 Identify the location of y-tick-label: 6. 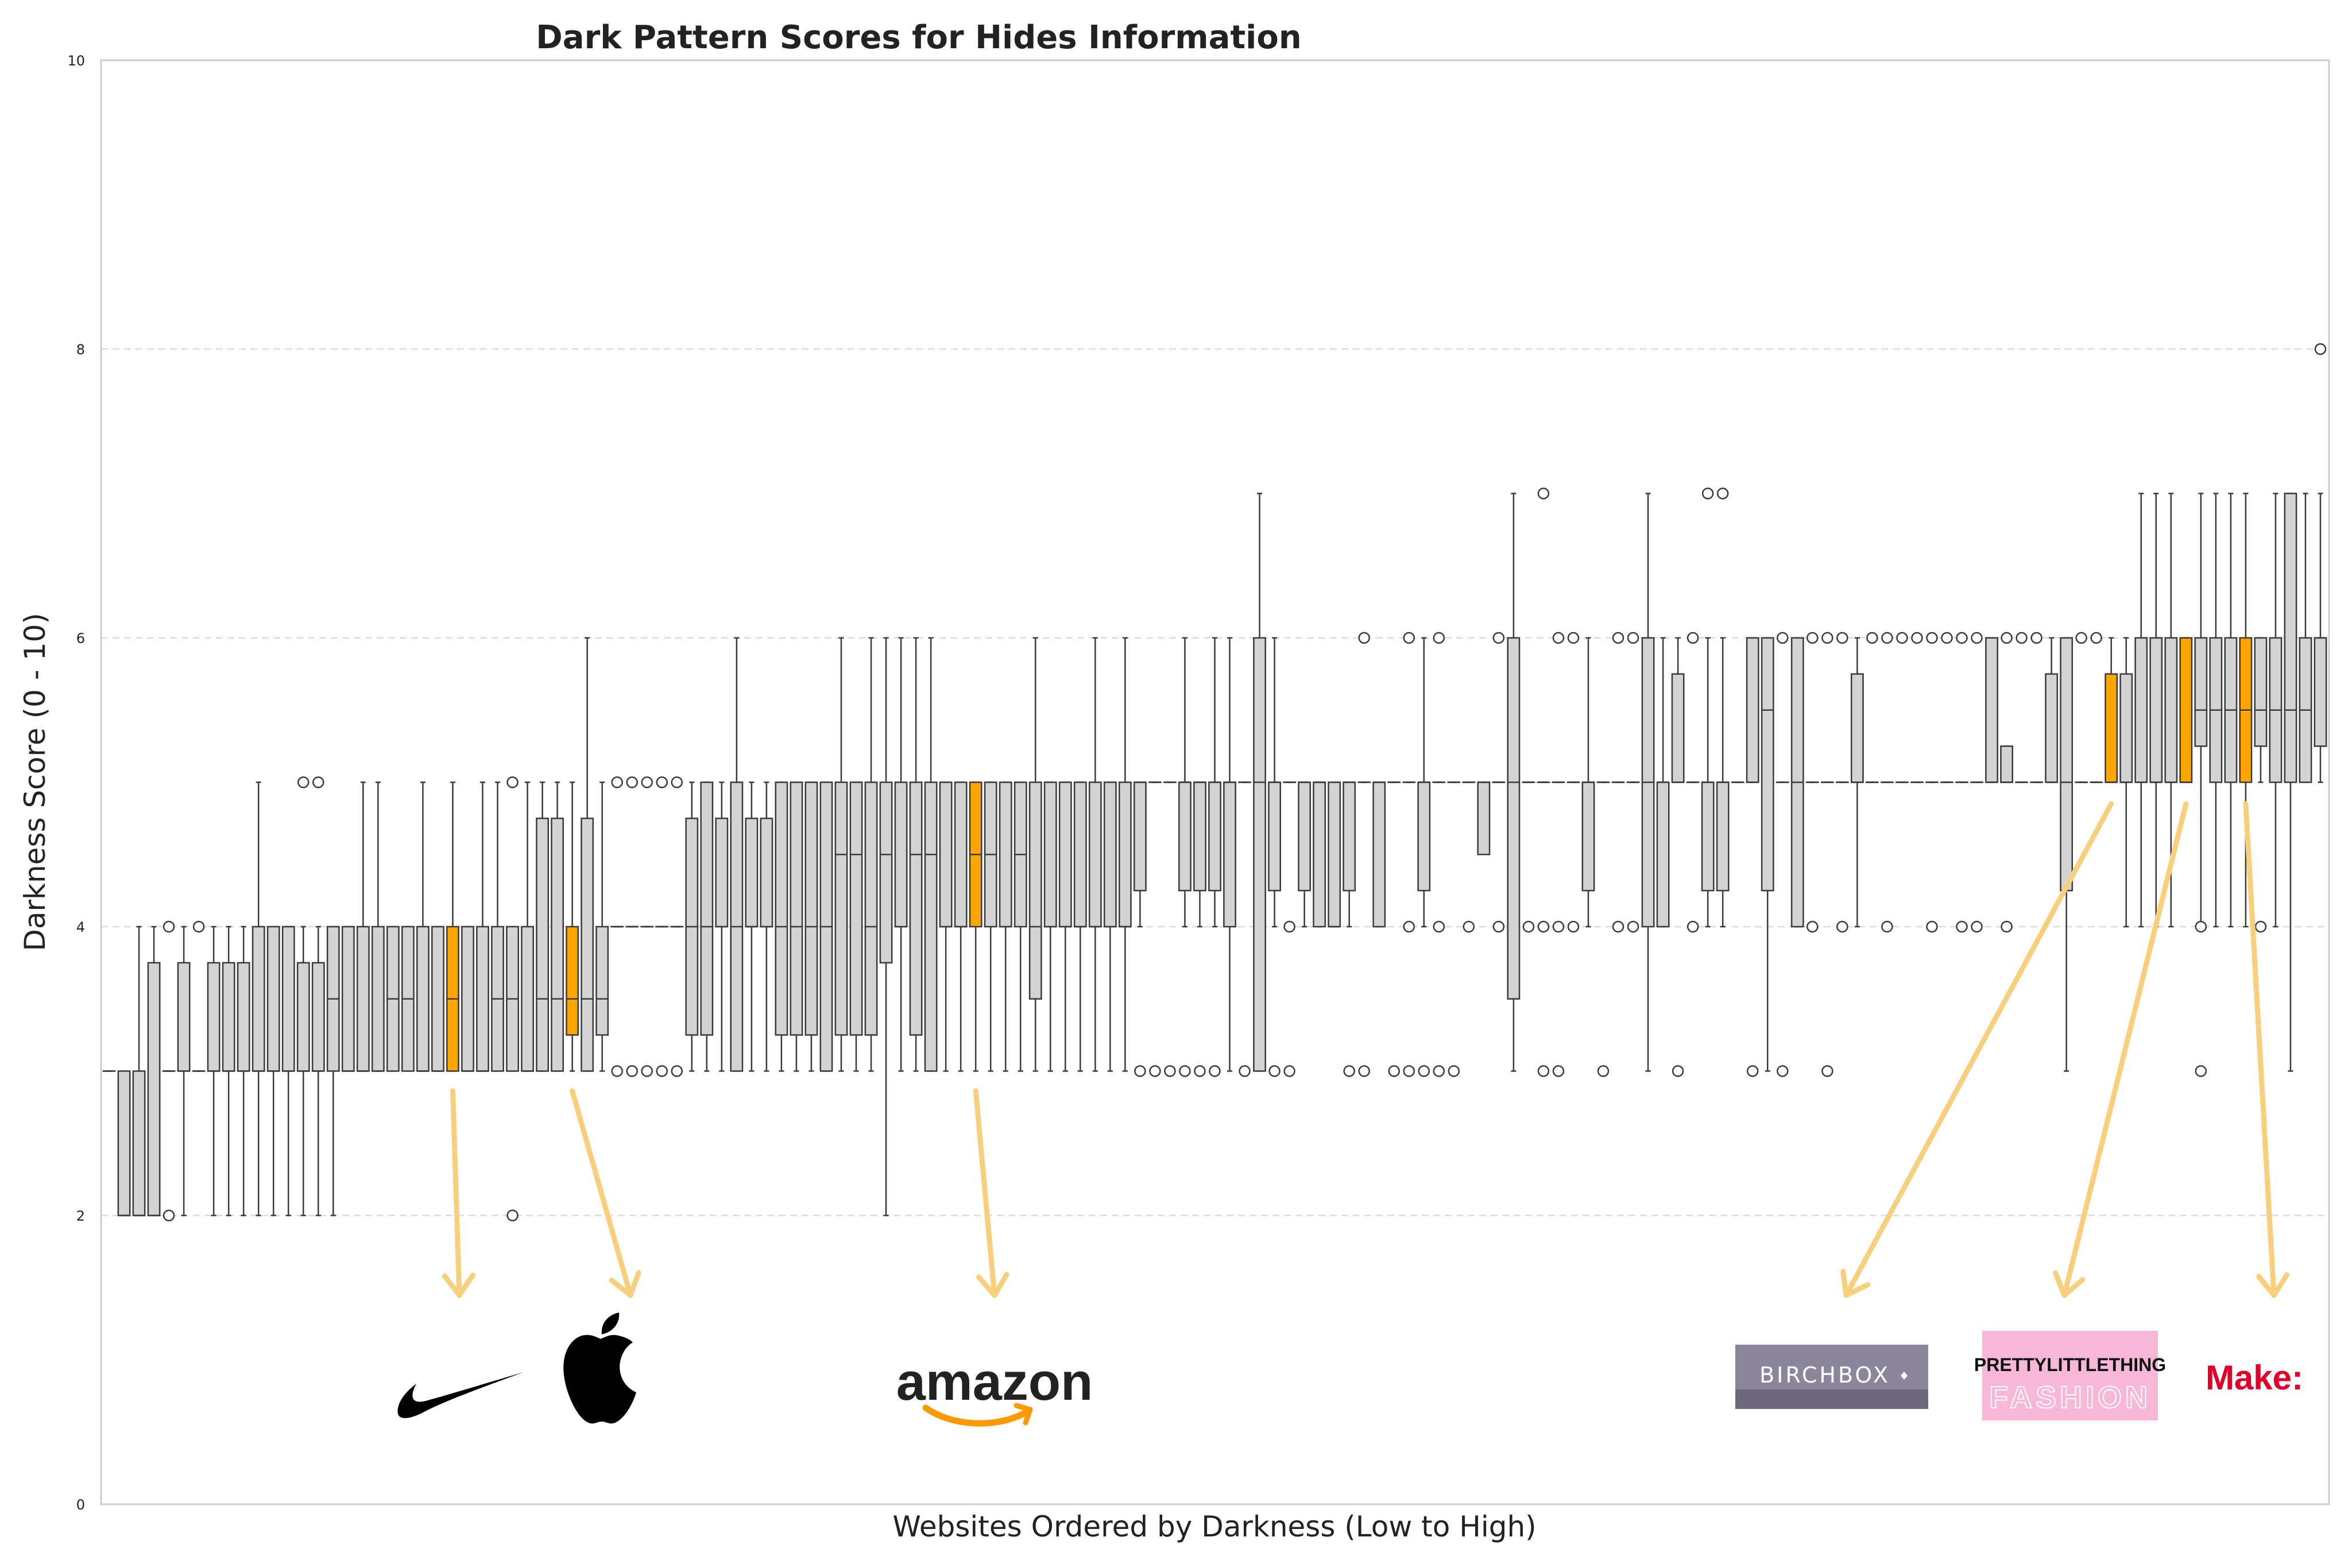
(80, 638).